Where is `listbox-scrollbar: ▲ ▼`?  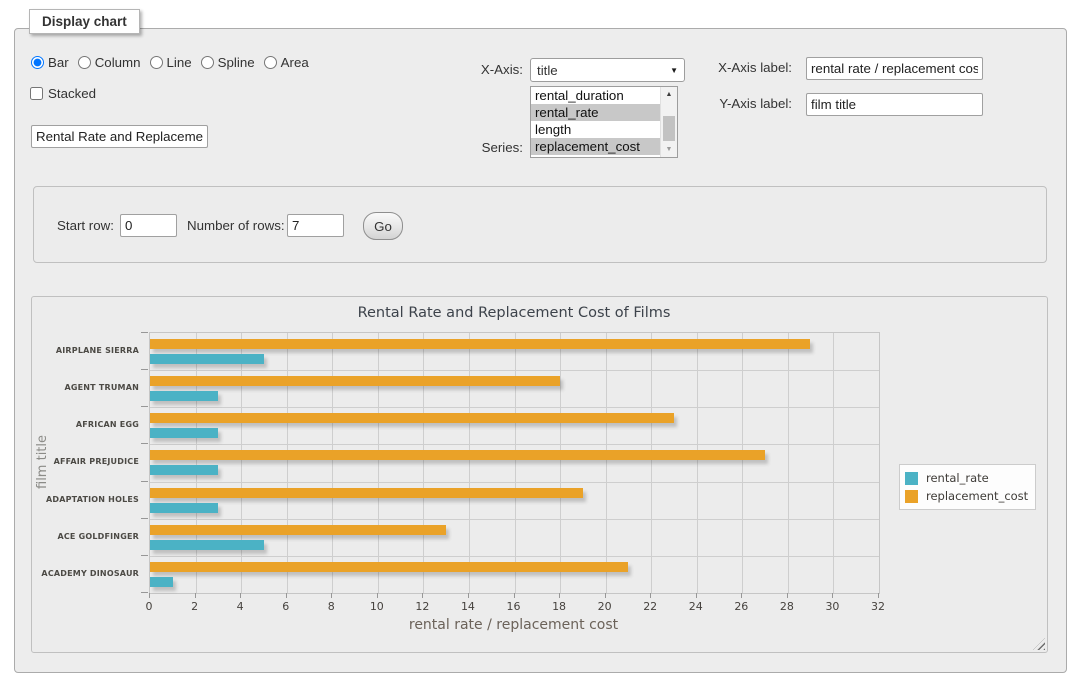
listbox-scrollbar: ▲ ▼ is located at coordinates (668, 122).